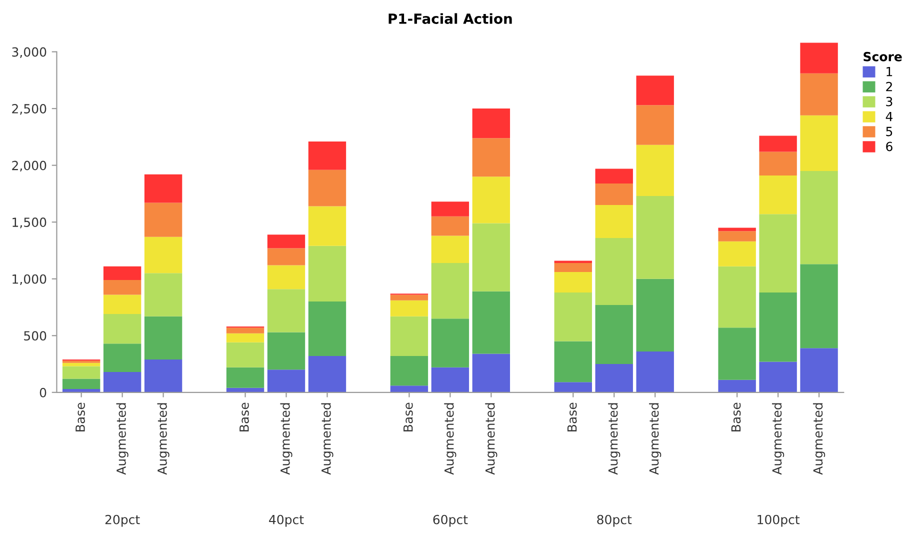 The width and height of the screenshot is (915, 539). What do you see at coordinates (614, 520) in the screenshot?
I see `text: 80pct` at bounding box center [614, 520].